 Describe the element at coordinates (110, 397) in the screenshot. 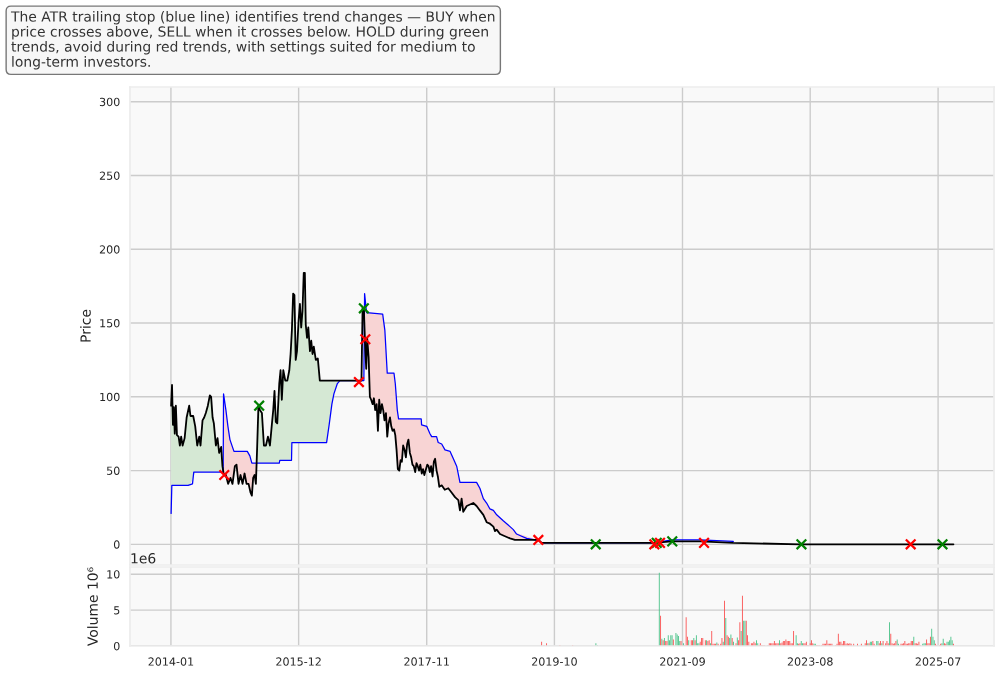

I see `y-tick-label: 100` at that location.